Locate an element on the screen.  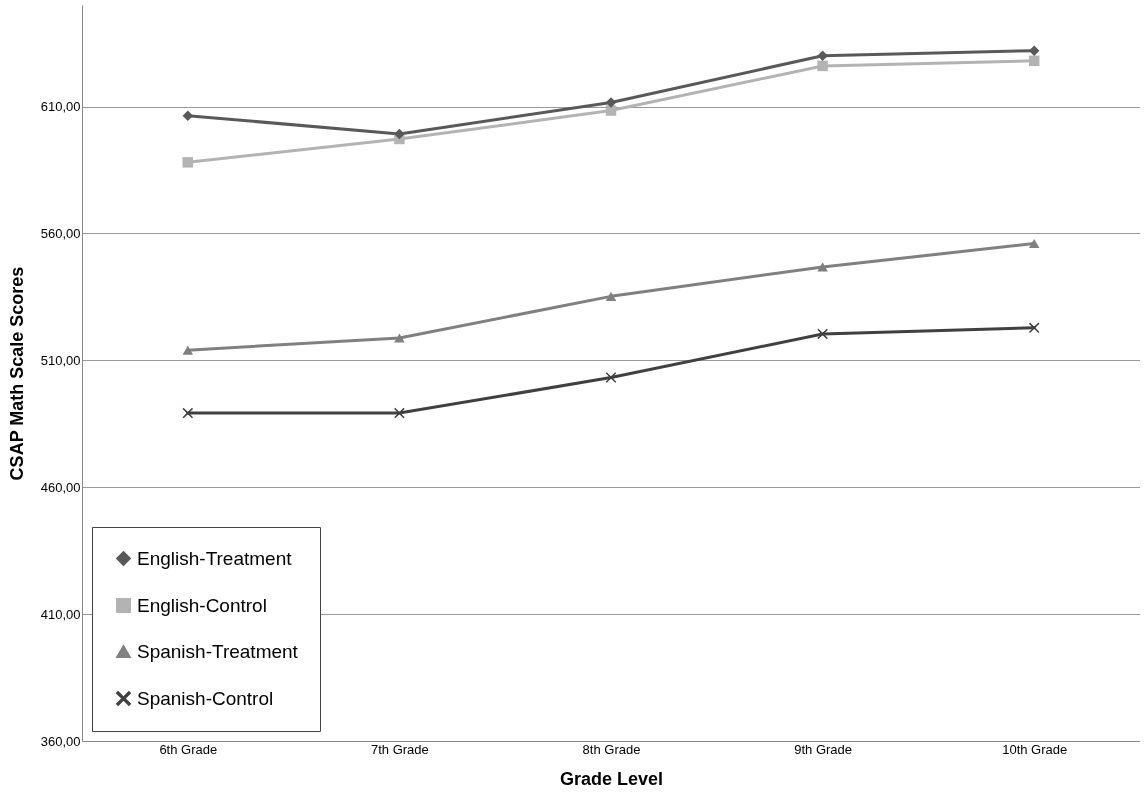
x-tick-label: 7th Grade is located at coordinates (399, 749).